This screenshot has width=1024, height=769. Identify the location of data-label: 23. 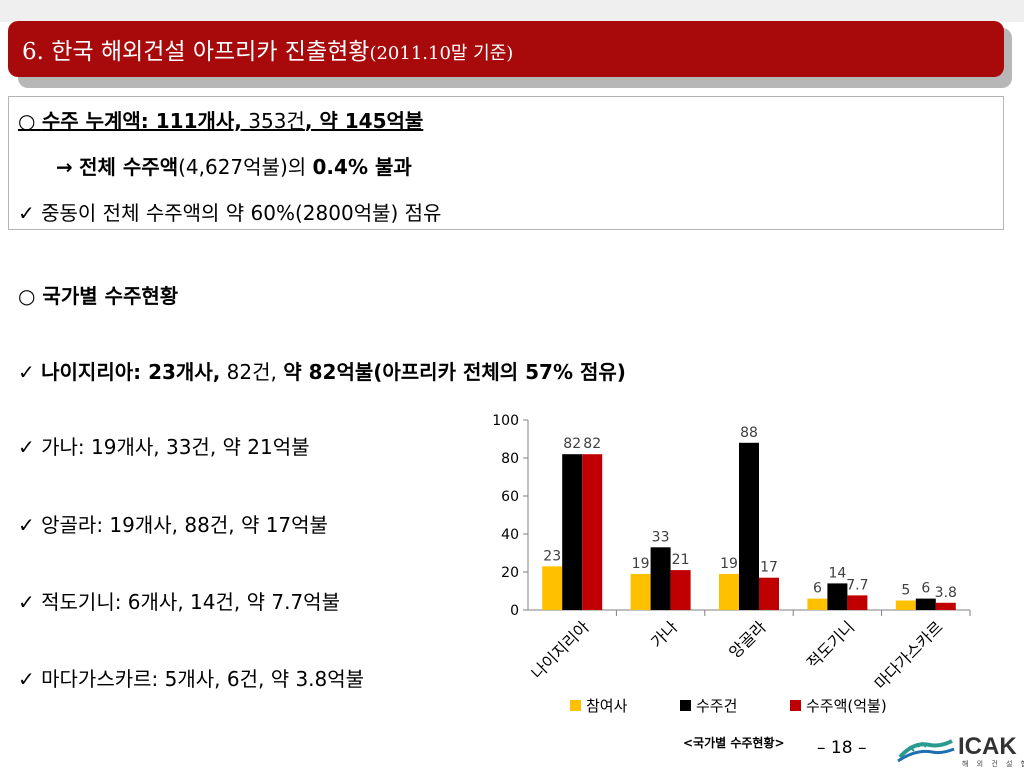
(552, 556).